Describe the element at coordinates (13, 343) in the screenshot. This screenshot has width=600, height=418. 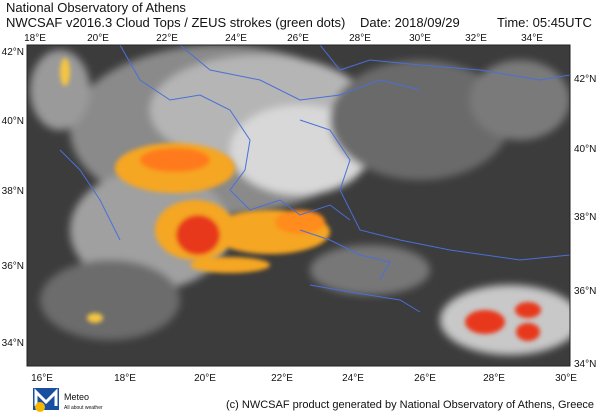
I see `left-lat-label: 34°N` at that location.